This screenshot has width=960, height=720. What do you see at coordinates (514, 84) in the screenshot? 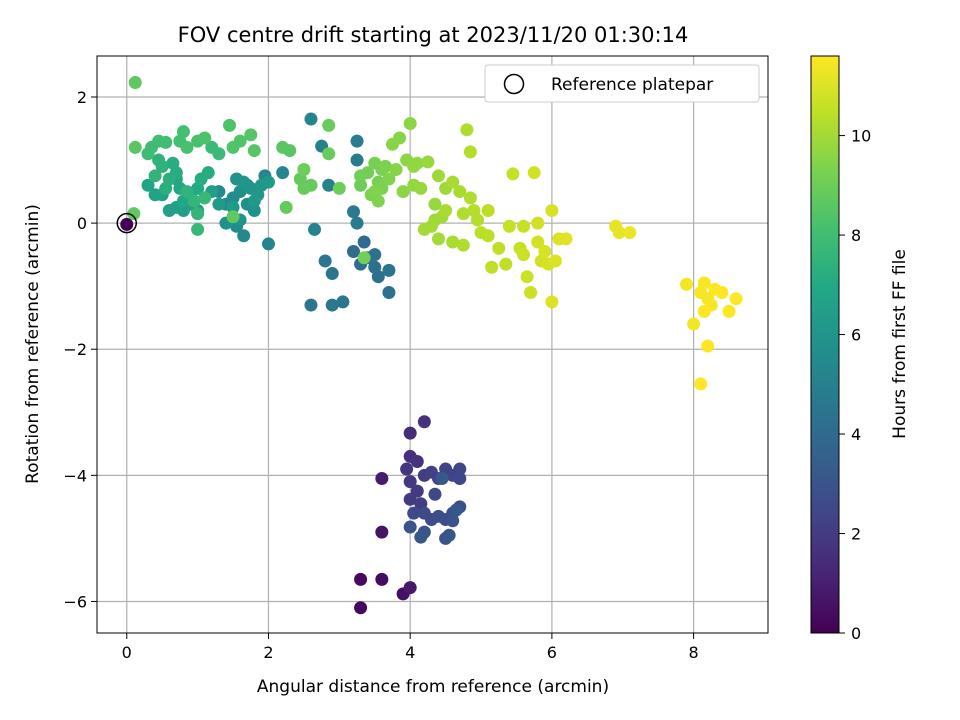
I see `legend-marker-icon` at bounding box center [514, 84].